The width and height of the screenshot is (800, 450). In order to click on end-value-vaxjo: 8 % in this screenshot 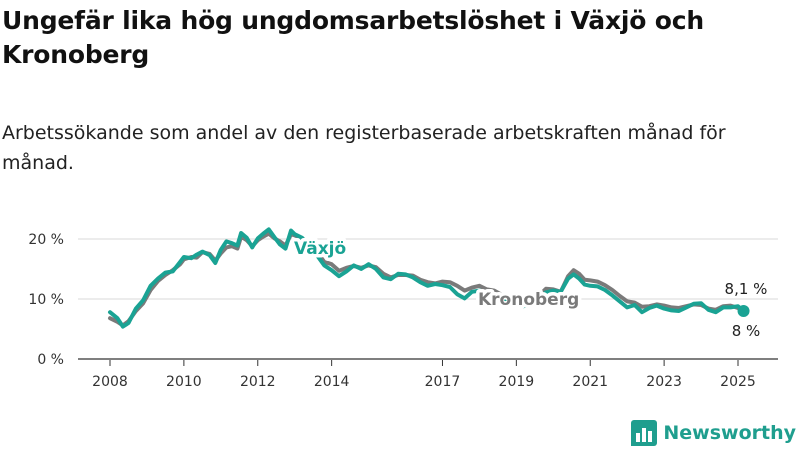, I will do `click(746, 331)`.